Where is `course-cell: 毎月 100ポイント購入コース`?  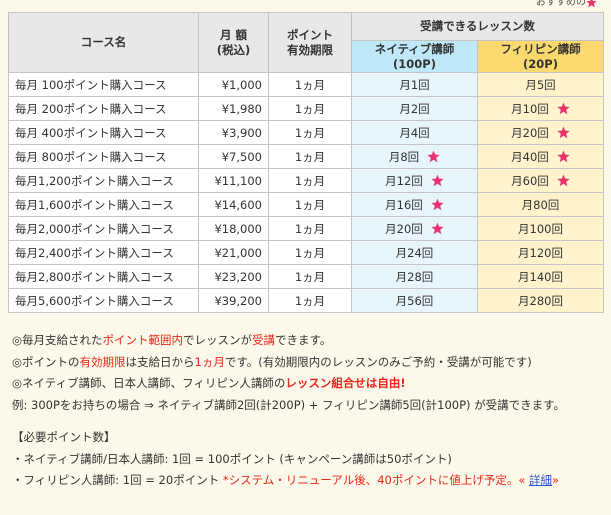
course-cell: 毎月 100ポイント購入コース is located at coordinates (103, 84).